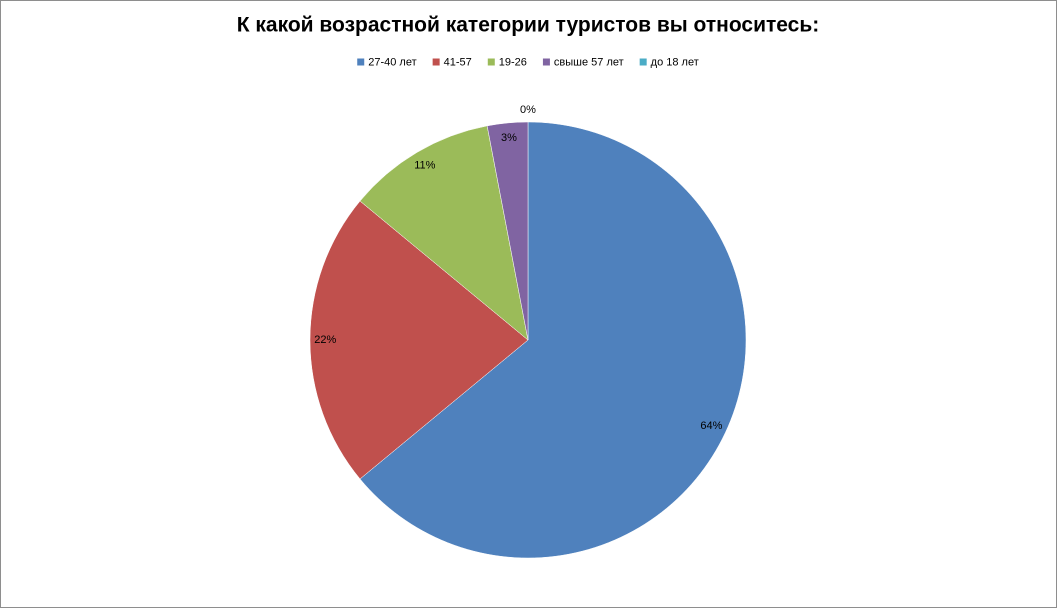 The width and height of the screenshot is (1057, 608). I want to click on legend-label: 41-57, so click(458, 62).